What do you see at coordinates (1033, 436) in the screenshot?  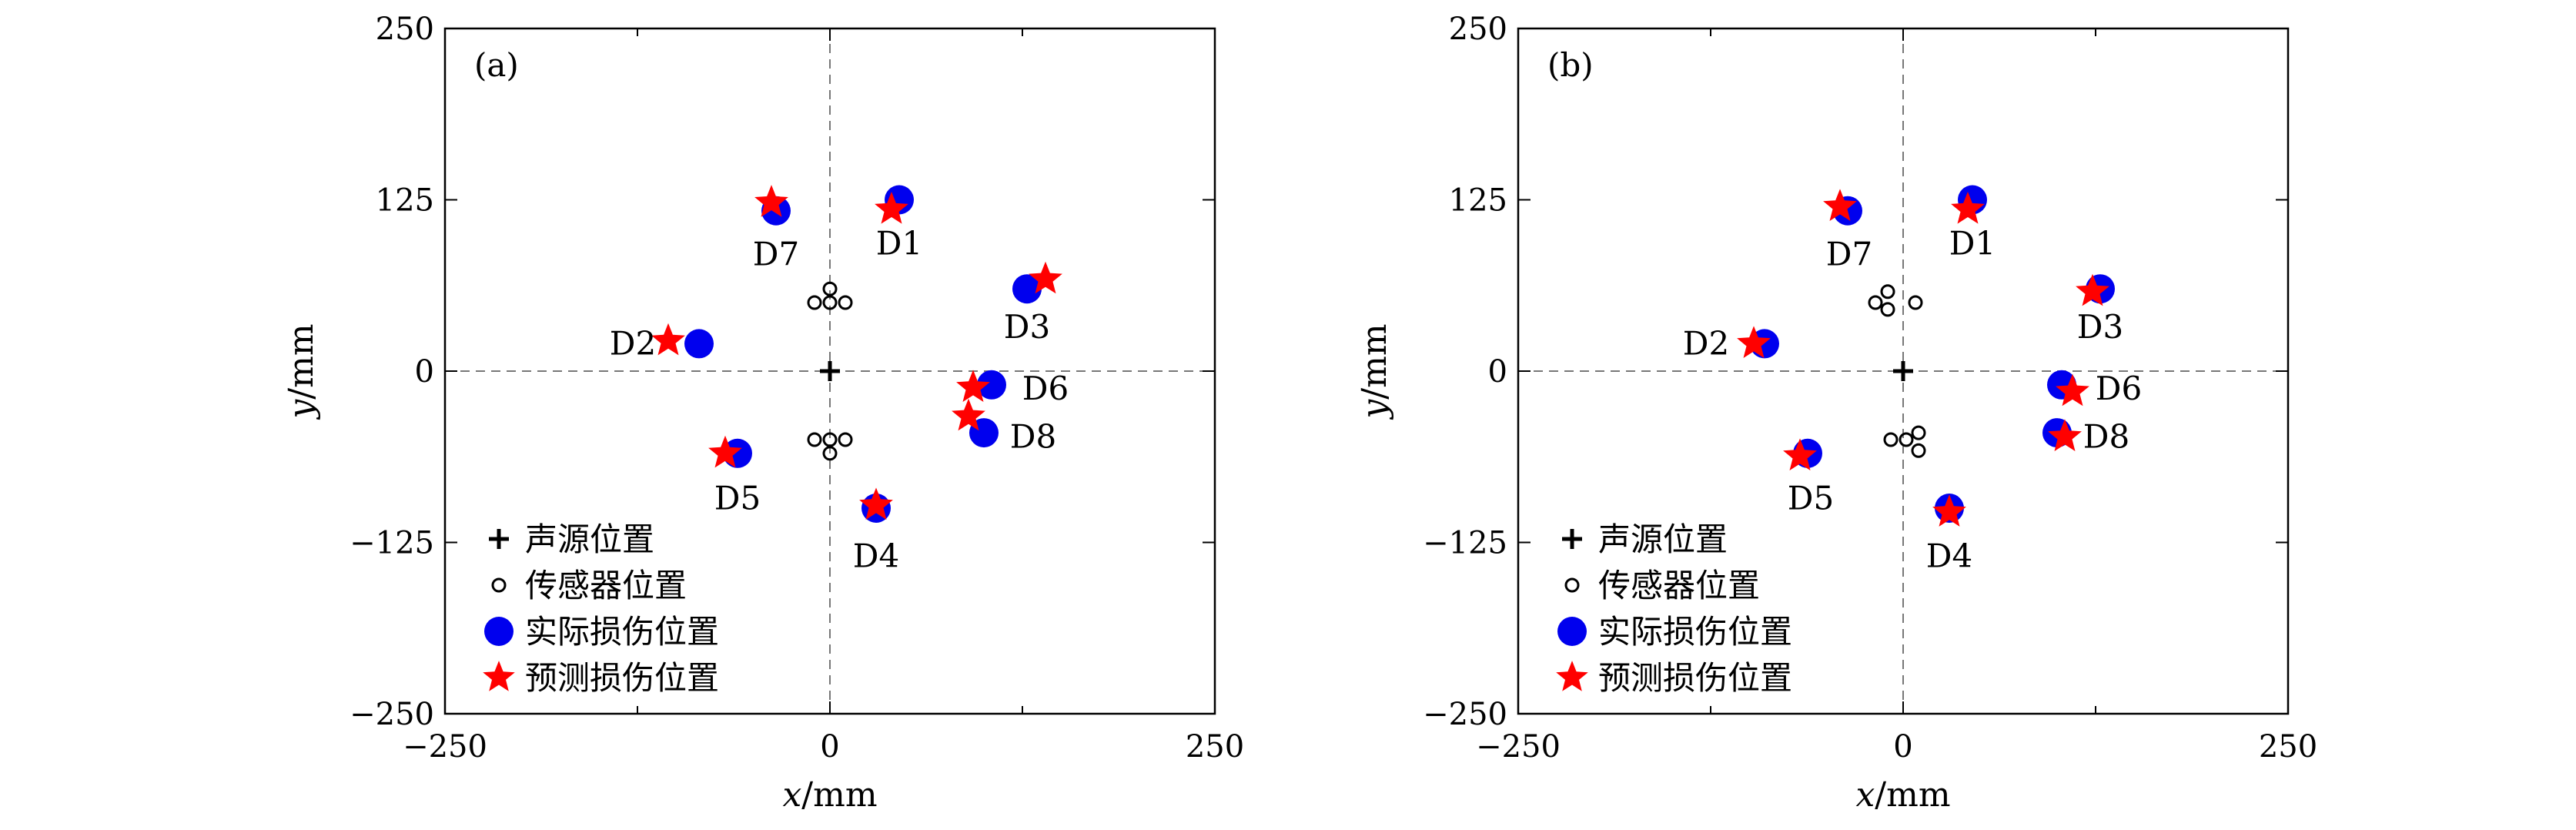 I see `panel-a-damage-label-d8: D8` at bounding box center [1033, 436].